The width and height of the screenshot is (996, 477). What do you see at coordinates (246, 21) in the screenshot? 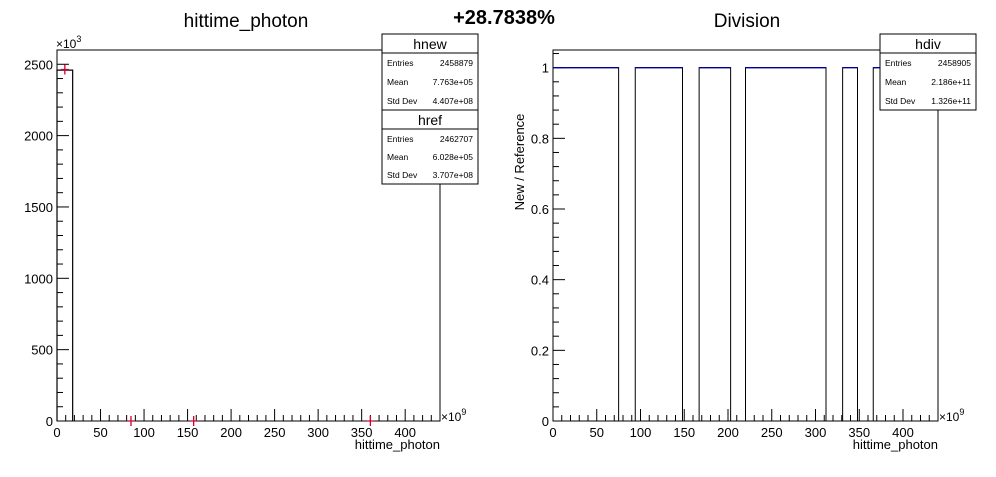
I see `left-chart-title: hittime_photon` at bounding box center [246, 21].